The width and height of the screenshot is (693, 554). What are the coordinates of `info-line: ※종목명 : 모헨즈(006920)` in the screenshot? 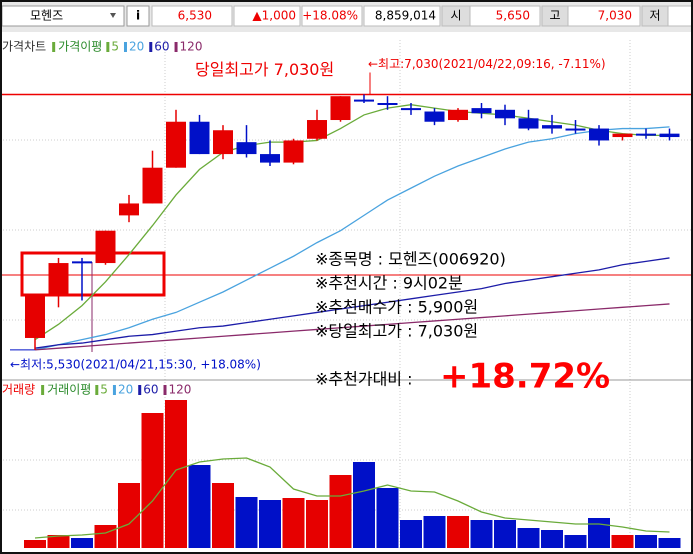 It's located at (410, 259).